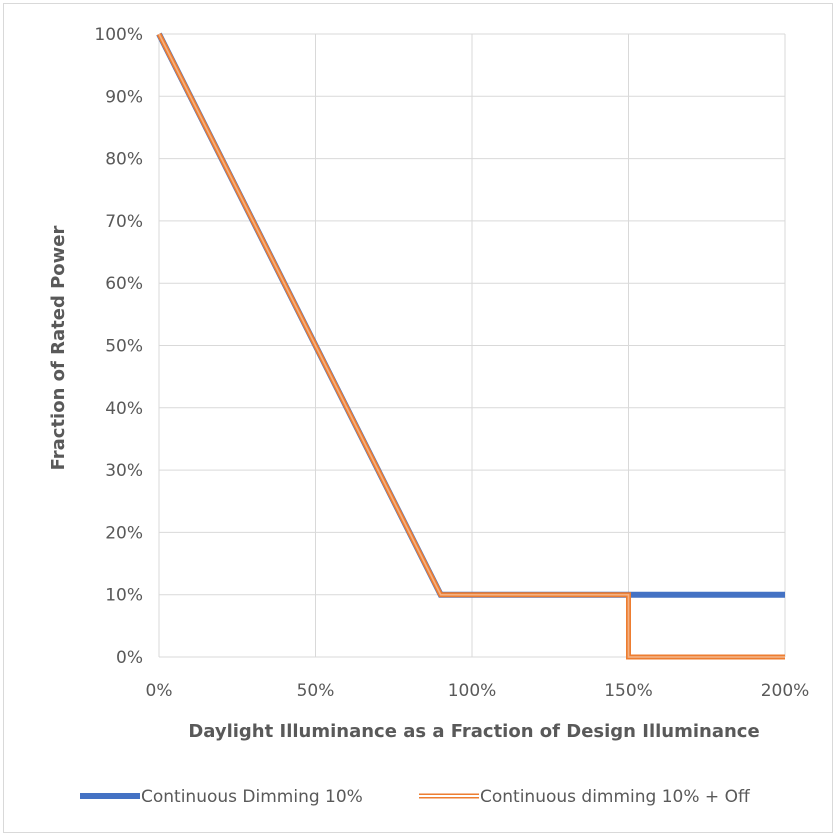 The image size is (838, 839). Describe the element at coordinates (316, 691) in the screenshot. I see `x-tick-label: 50%` at that location.